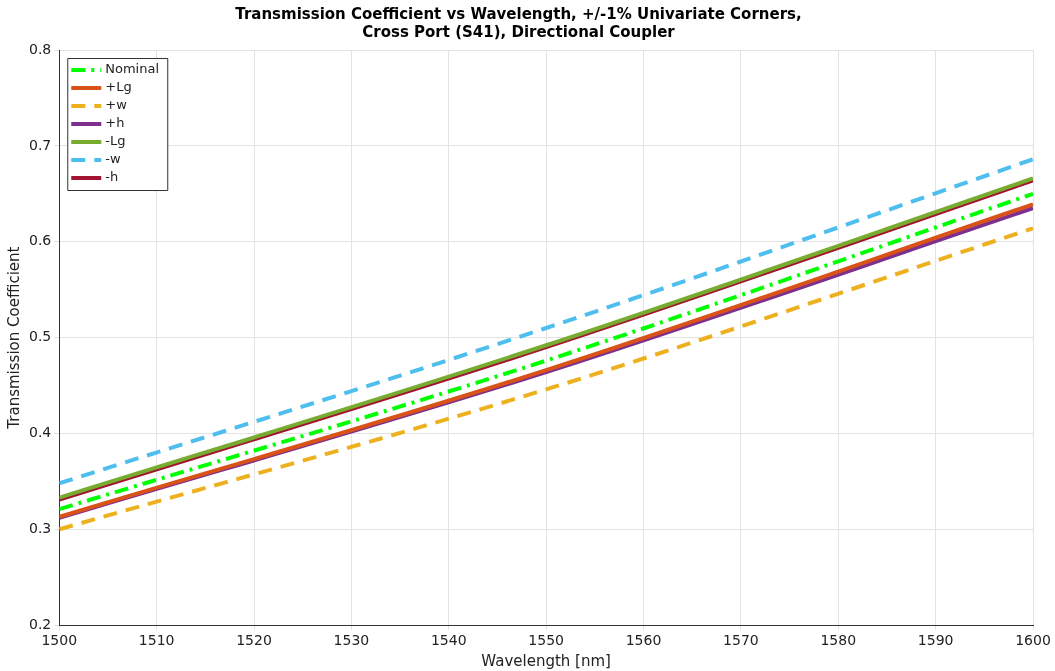 Image resolution: width=1055 pixels, height=671 pixels. I want to click on chart-title: Transmission Coefficient vs Wavelength, +/-1% Univariate Corners, Cross Port (S41), Directional Coupler, so click(518, 22).